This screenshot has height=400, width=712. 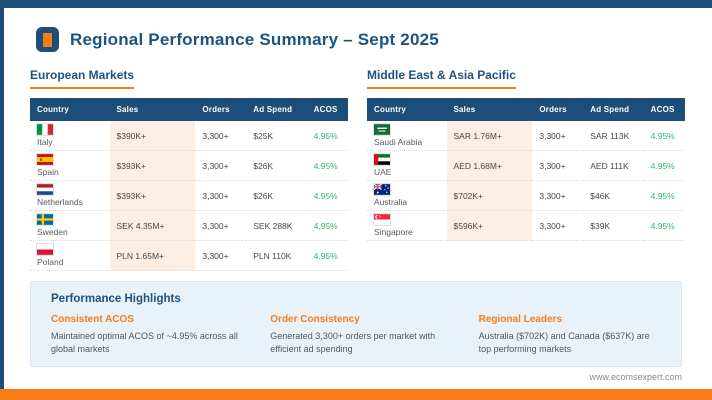 I want to click on table-row: Italy $390K+ 3,300+ $25K 4.95%, so click(x=189, y=136).